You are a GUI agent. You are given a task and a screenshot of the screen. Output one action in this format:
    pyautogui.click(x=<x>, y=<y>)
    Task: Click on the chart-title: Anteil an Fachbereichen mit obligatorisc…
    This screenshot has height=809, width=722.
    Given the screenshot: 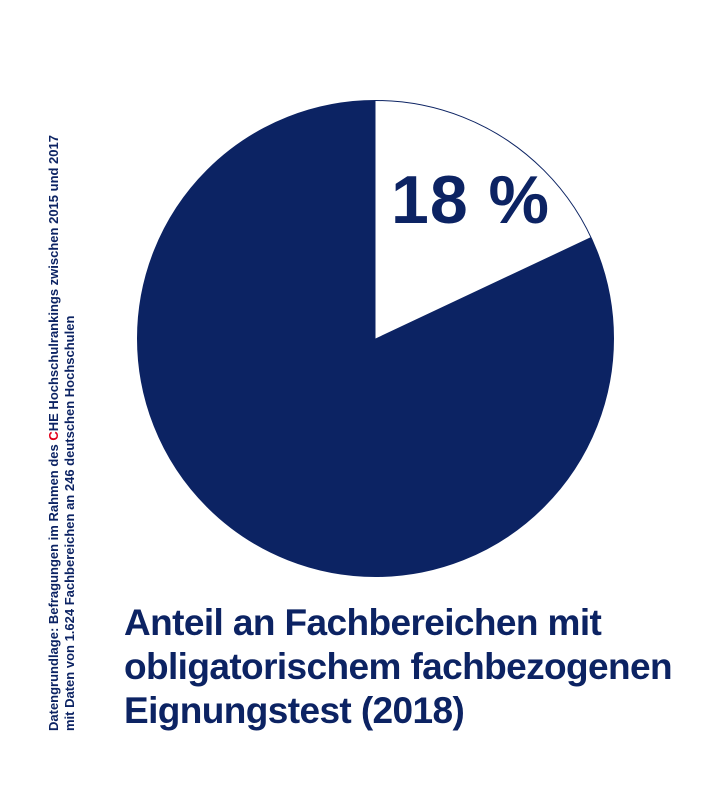 What is the action you would take?
    pyautogui.click(x=414, y=667)
    